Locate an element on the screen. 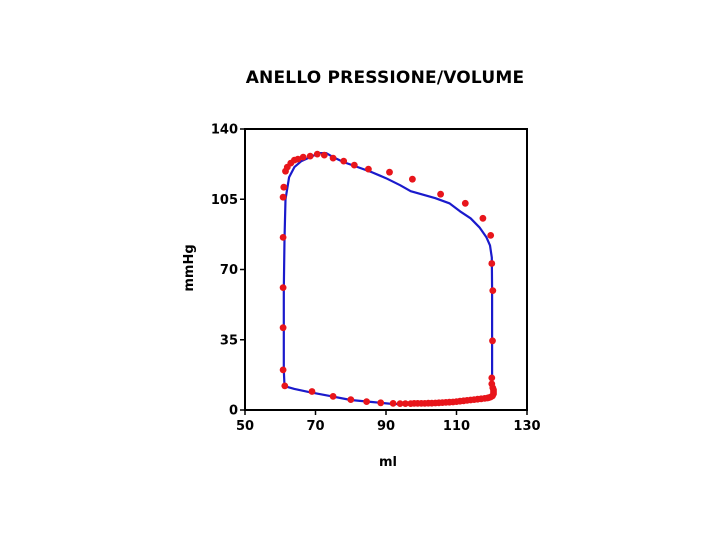 Image resolution: width=720 pixels, height=540 pixels. x-tick-label: 110 is located at coordinates (456, 426).